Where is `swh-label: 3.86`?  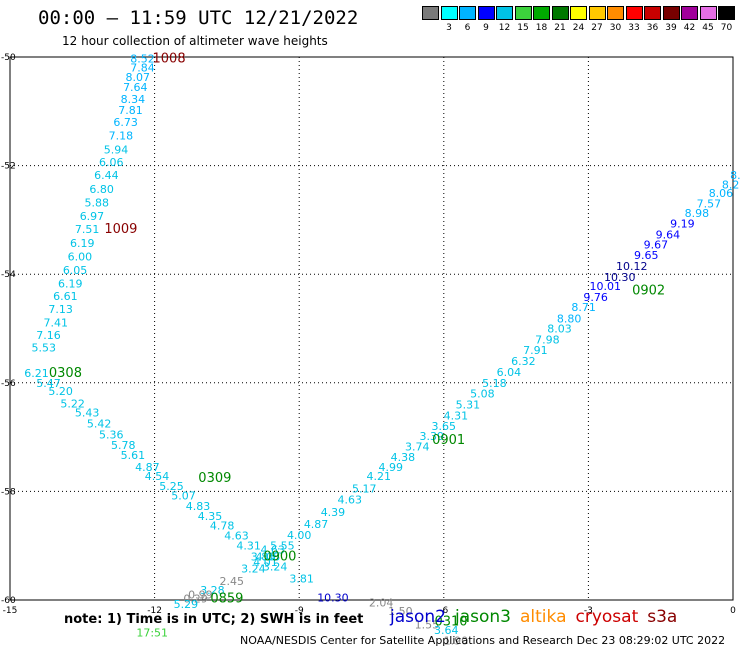 swh-label: 3.86 is located at coordinates (263, 557).